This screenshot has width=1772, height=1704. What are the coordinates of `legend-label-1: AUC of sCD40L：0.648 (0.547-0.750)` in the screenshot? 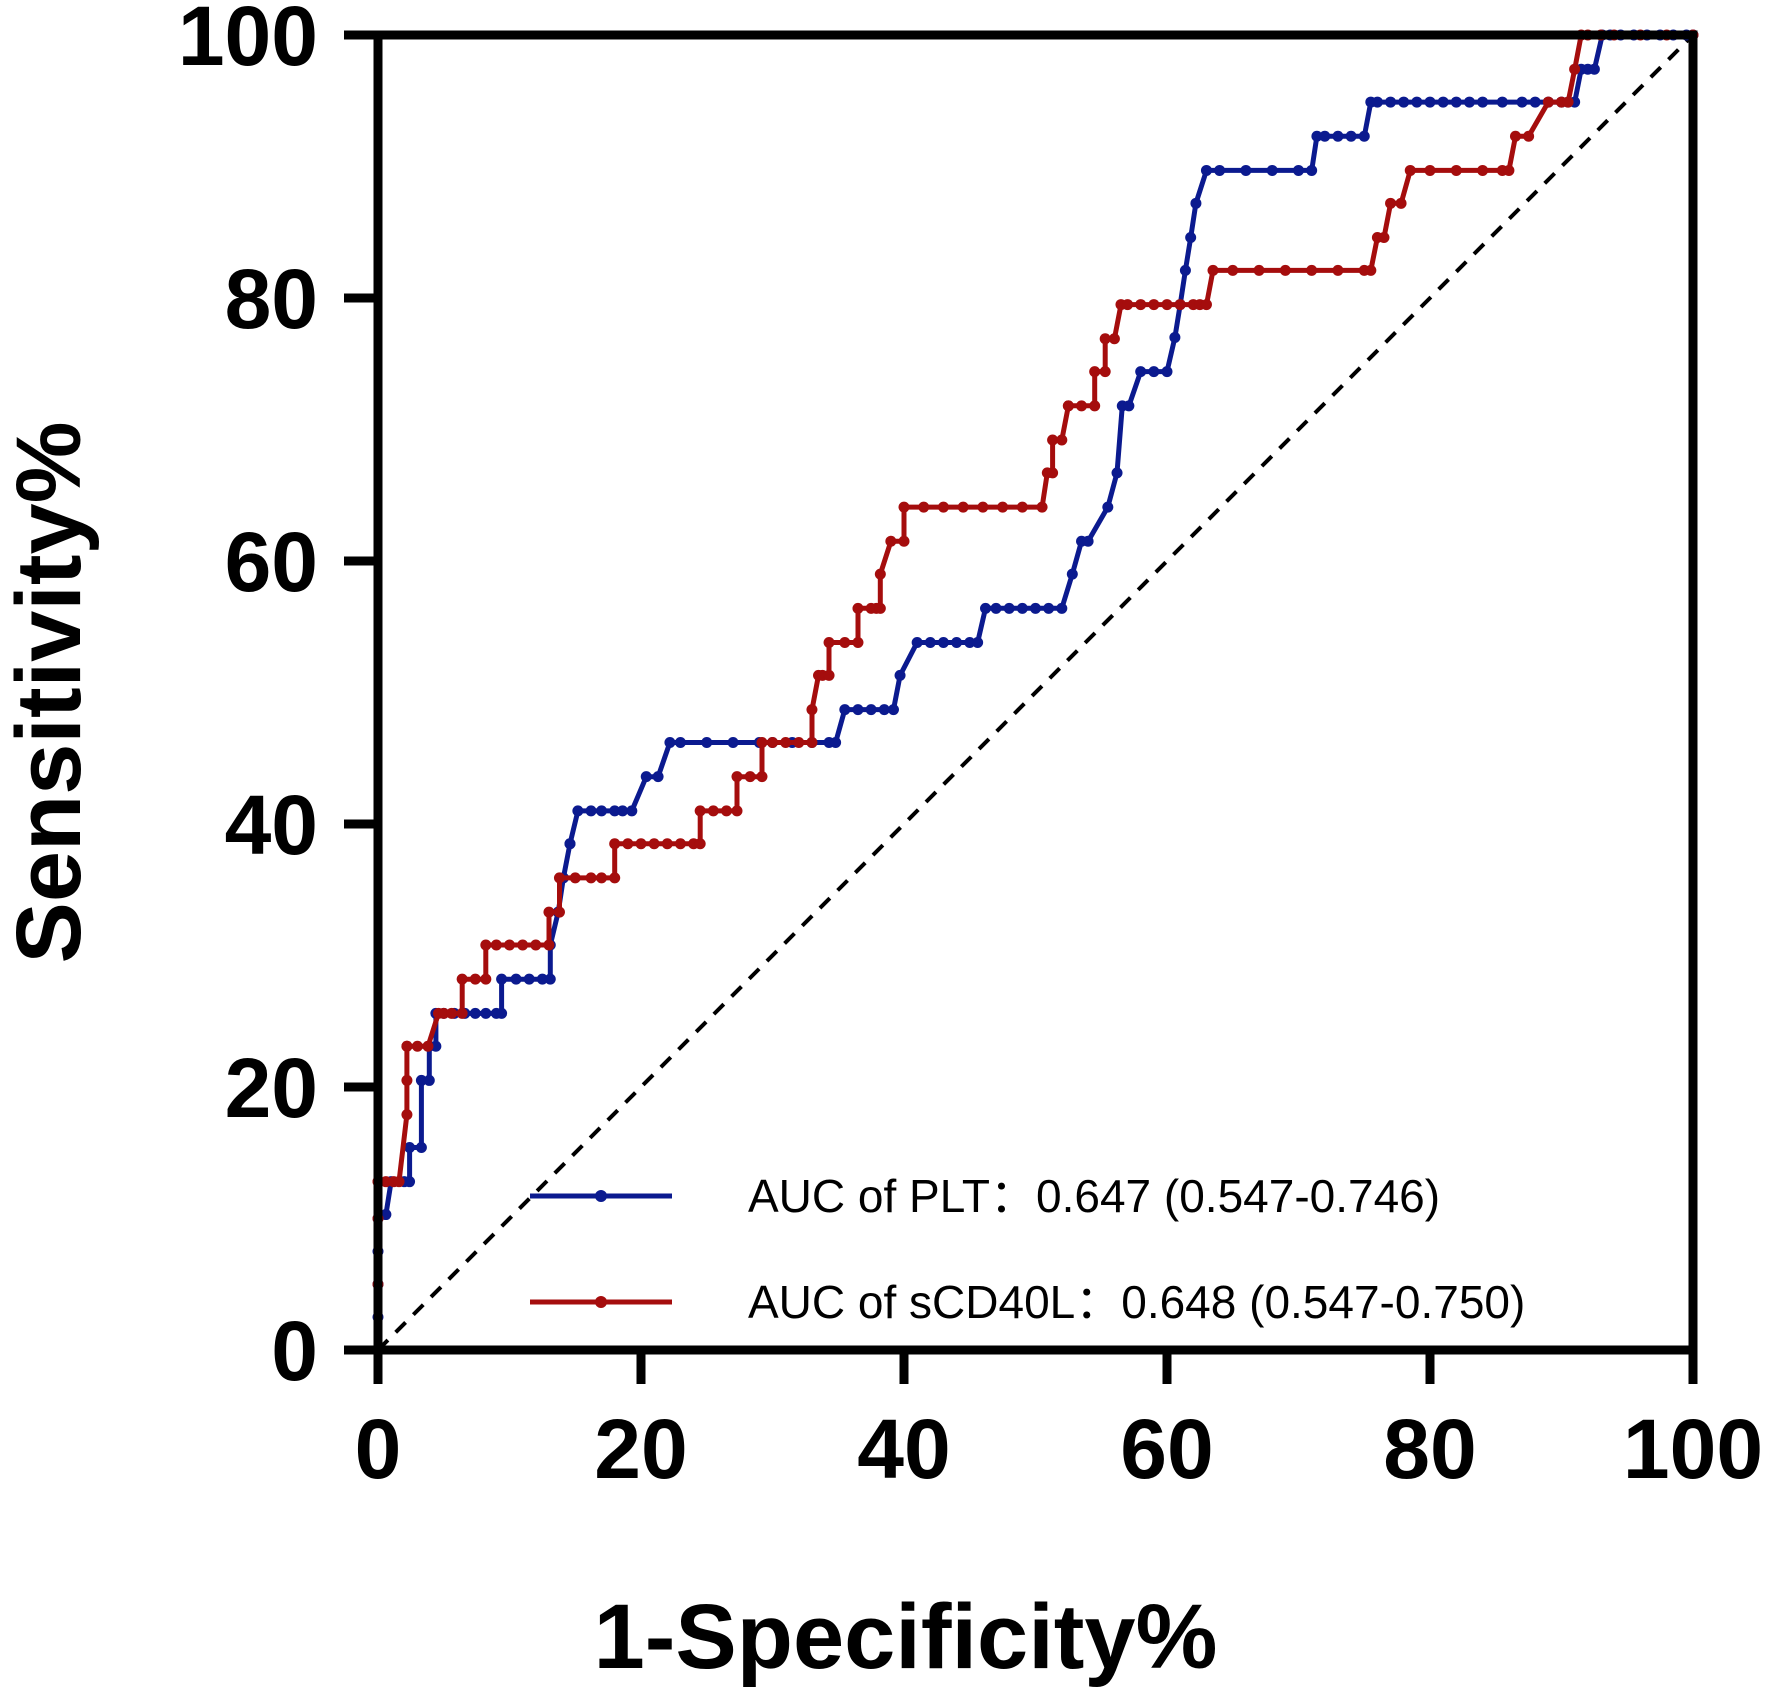 It's located at (1136, 1302).